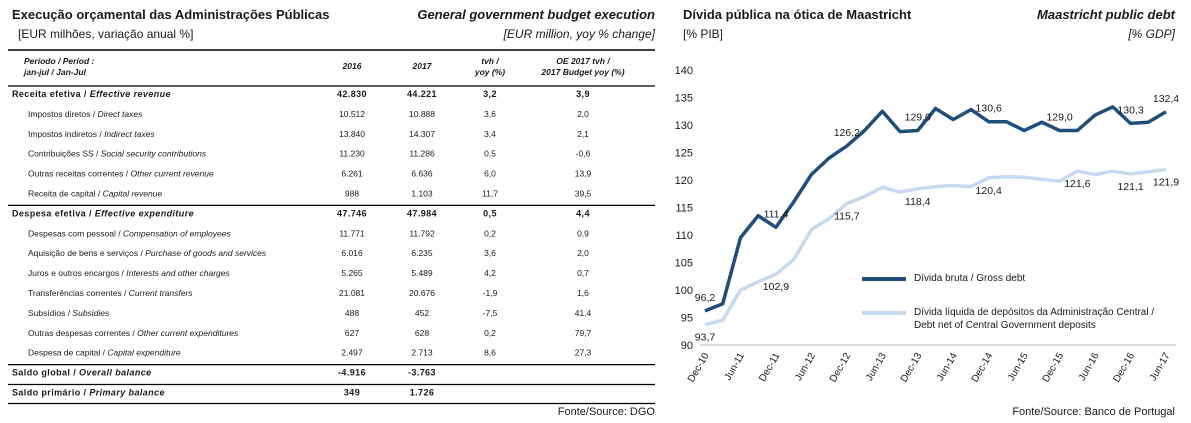 This screenshot has height=423, width=1191. Describe the element at coordinates (583, 154) in the screenshot. I see `table-cell: -0,6` at that location.